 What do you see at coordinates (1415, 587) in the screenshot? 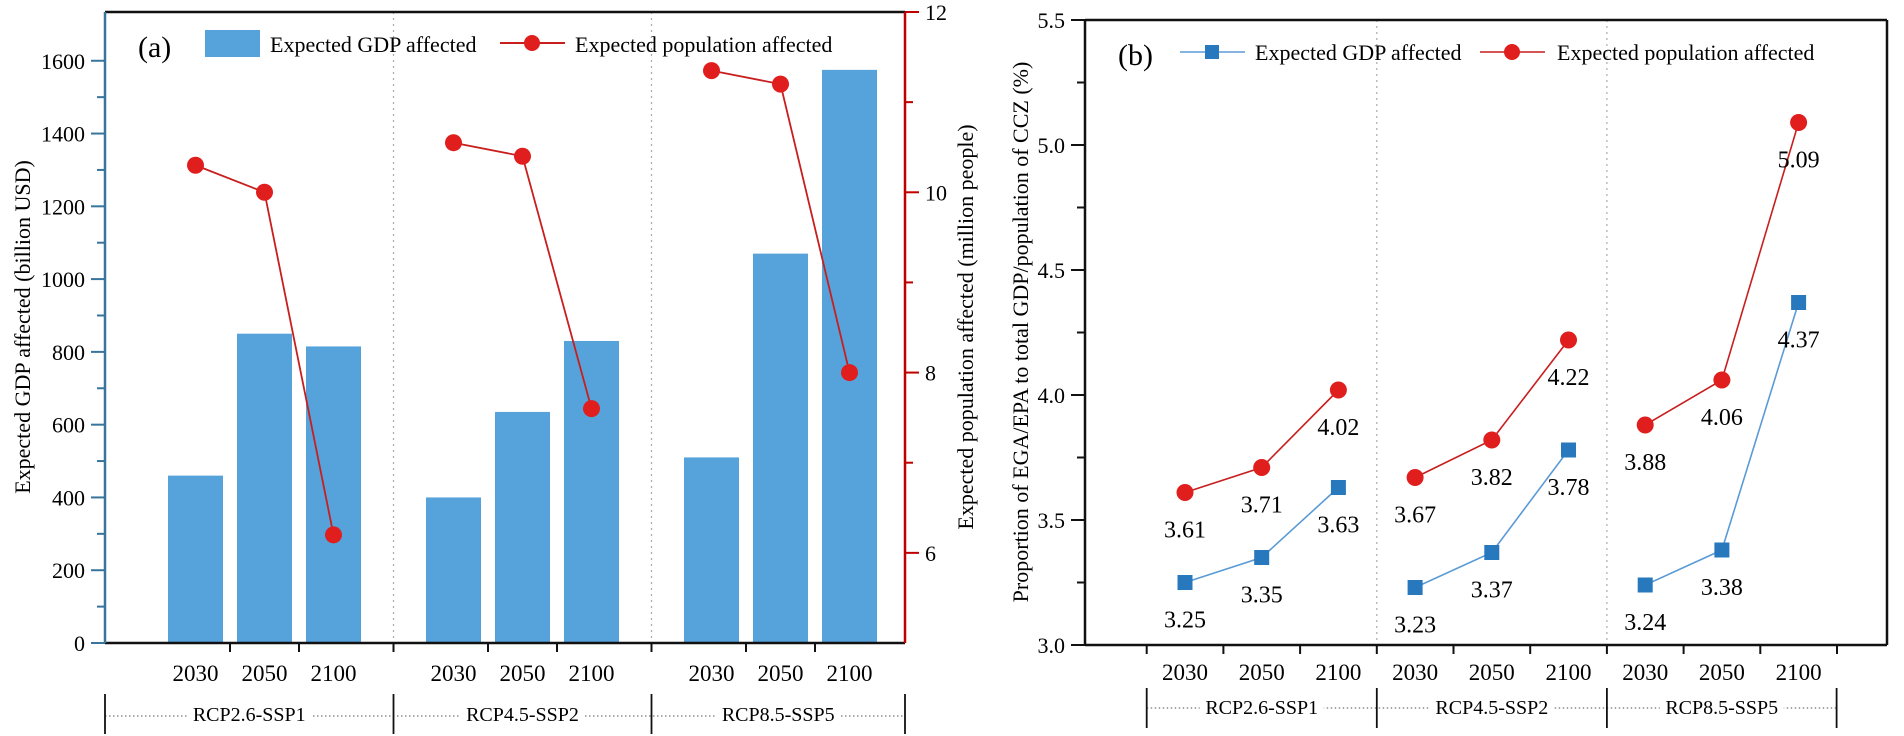
I see `point-gdp-RCP4.5-SSP2-2030` at bounding box center [1415, 587].